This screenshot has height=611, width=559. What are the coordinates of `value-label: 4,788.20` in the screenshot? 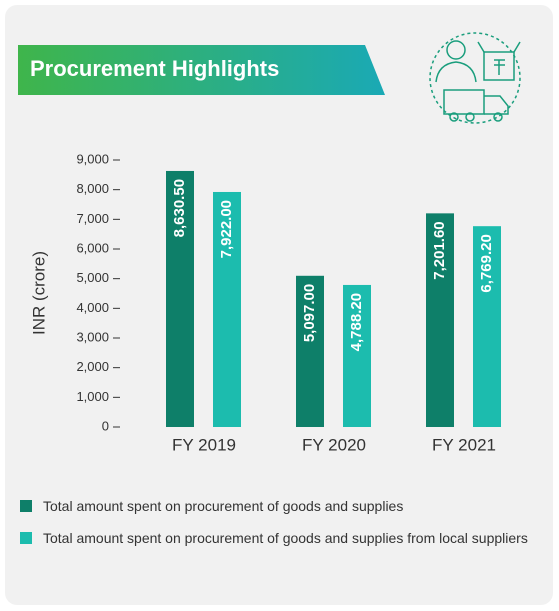 It's located at (356, 322).